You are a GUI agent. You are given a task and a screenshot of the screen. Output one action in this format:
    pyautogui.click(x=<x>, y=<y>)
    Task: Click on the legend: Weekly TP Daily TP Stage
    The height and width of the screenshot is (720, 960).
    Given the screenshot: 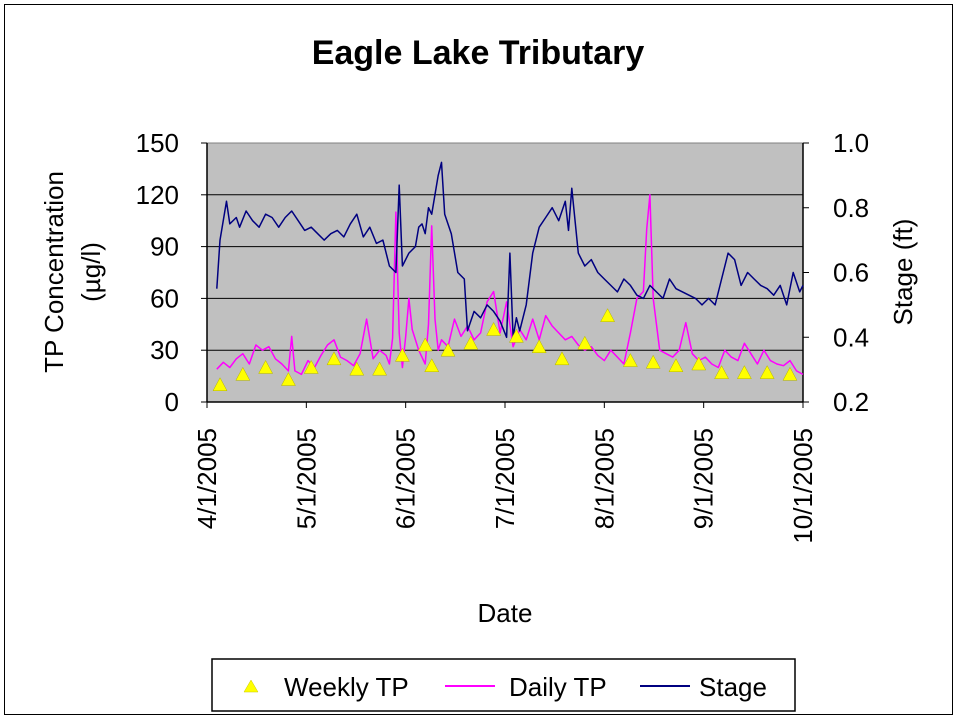 What is the action you would take?
    pyautogui.click(x=503, y=685)
    